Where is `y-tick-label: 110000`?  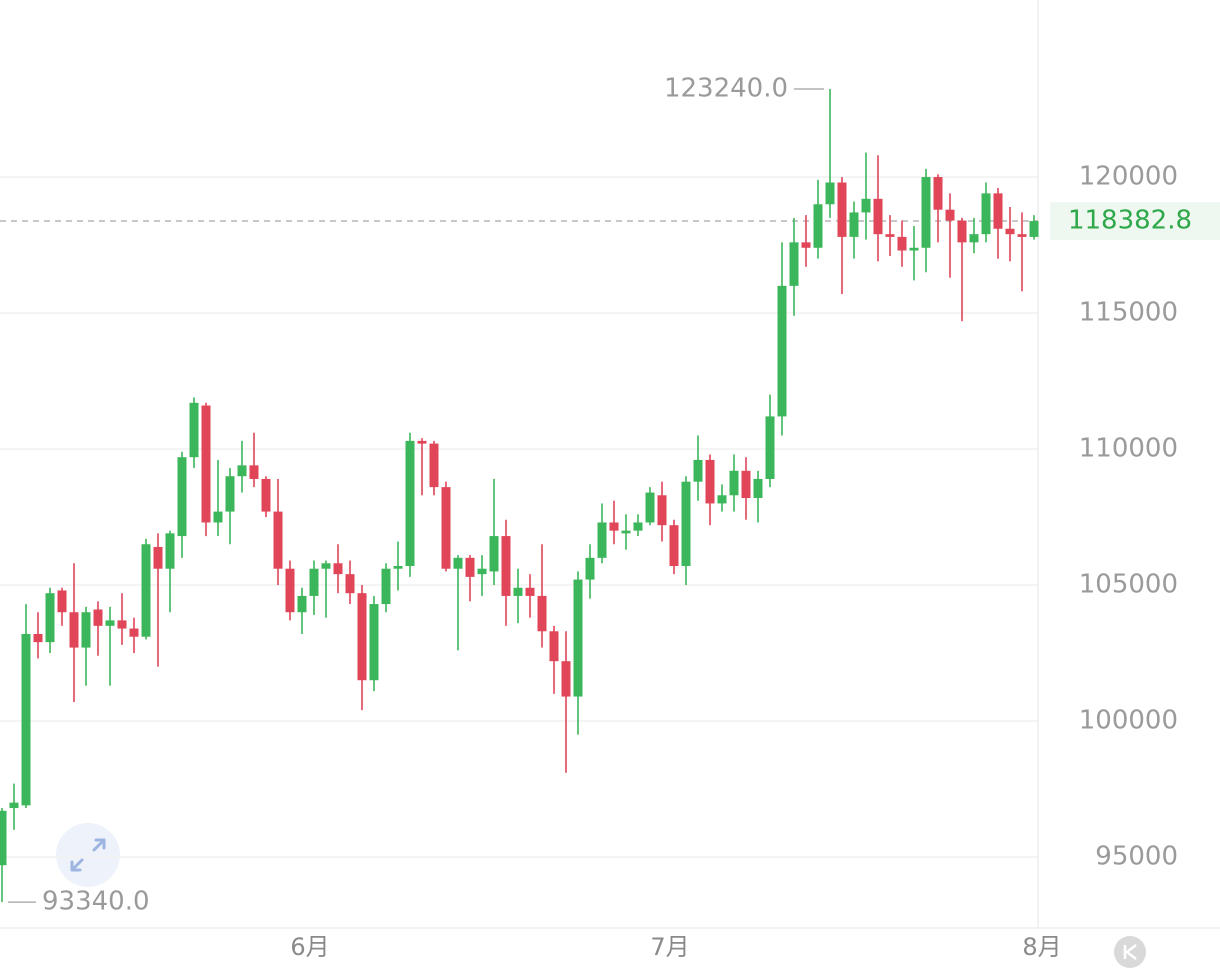
y-tick-label: 110000 is located at coordinates (1128, 449).